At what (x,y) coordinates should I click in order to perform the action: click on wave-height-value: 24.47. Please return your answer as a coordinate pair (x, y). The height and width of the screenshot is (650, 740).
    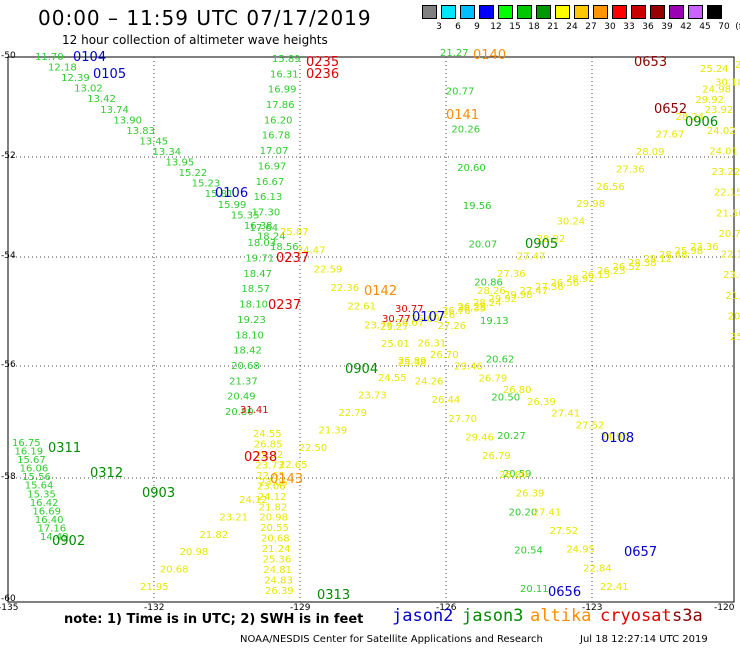
    Looking at the image, I should click on (311, 251).